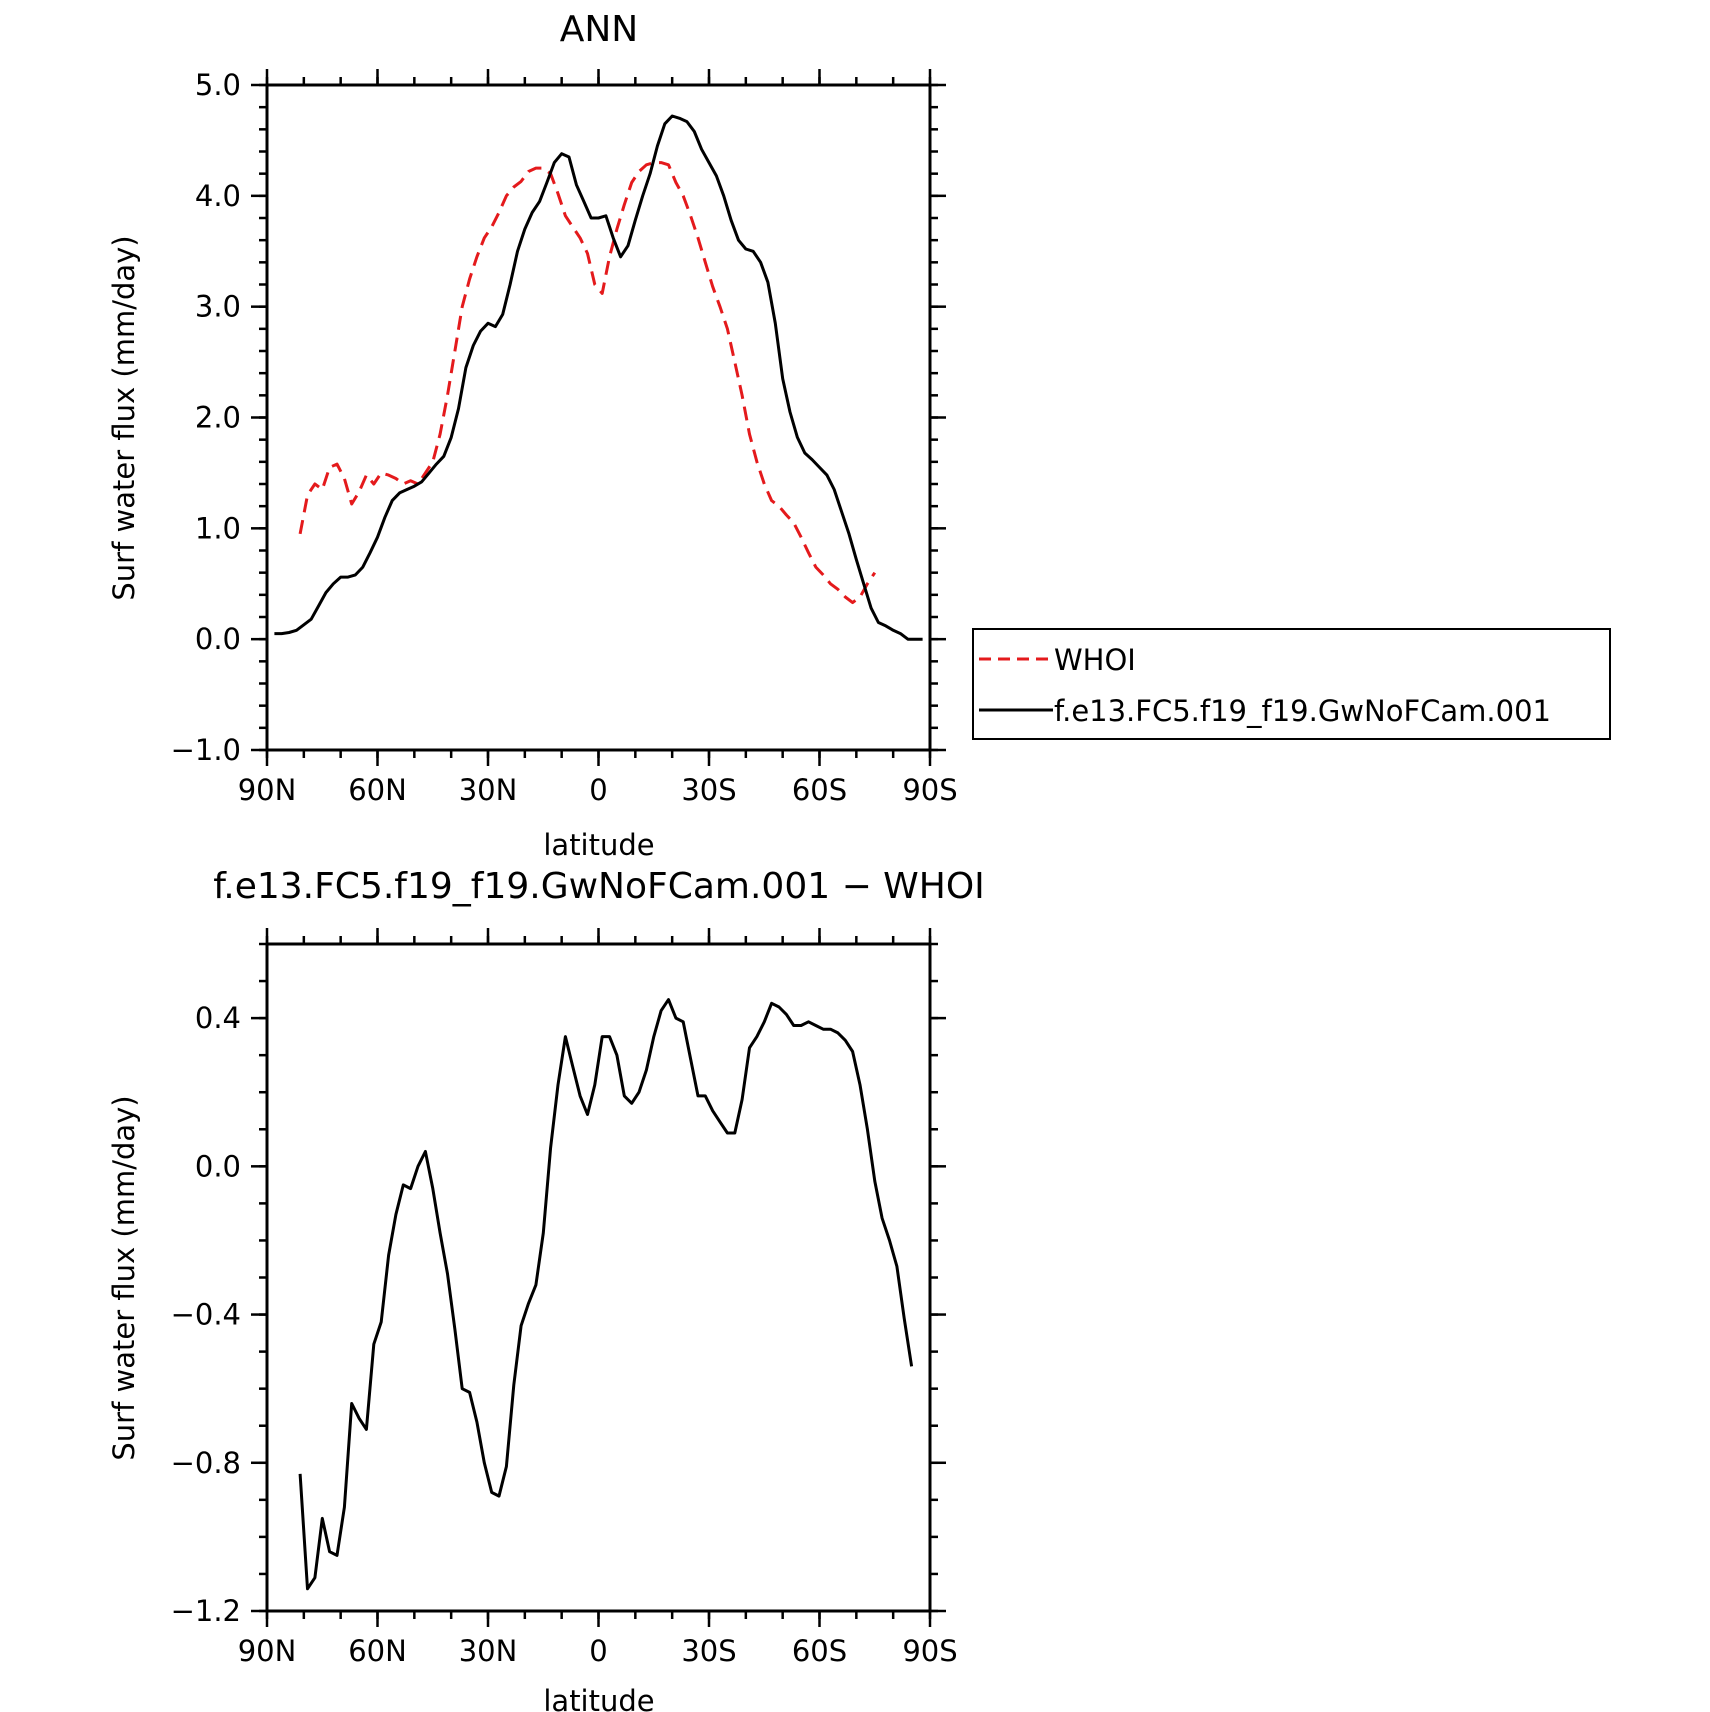  I want to click on legend-label-model: f.e13.FC5.f19_f19.GwNoFCam.001, so click(1302, 711).